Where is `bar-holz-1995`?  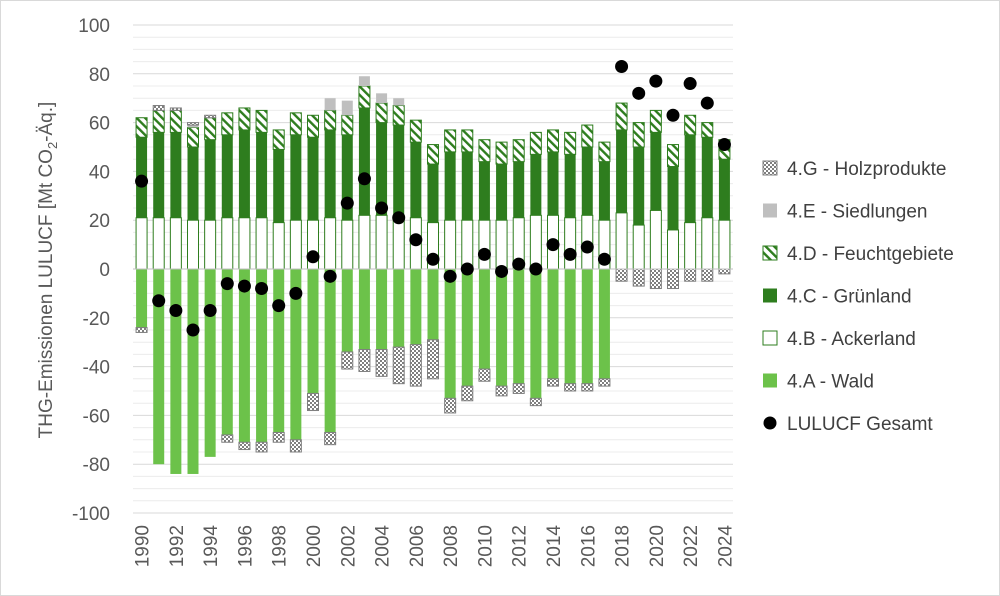
bar-holz-1995 is located at coordinates (227, 438).